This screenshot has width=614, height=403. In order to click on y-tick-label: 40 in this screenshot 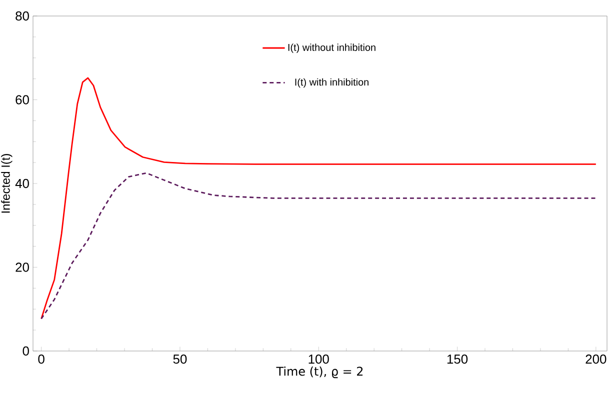, I will do `click(22, 183)`.